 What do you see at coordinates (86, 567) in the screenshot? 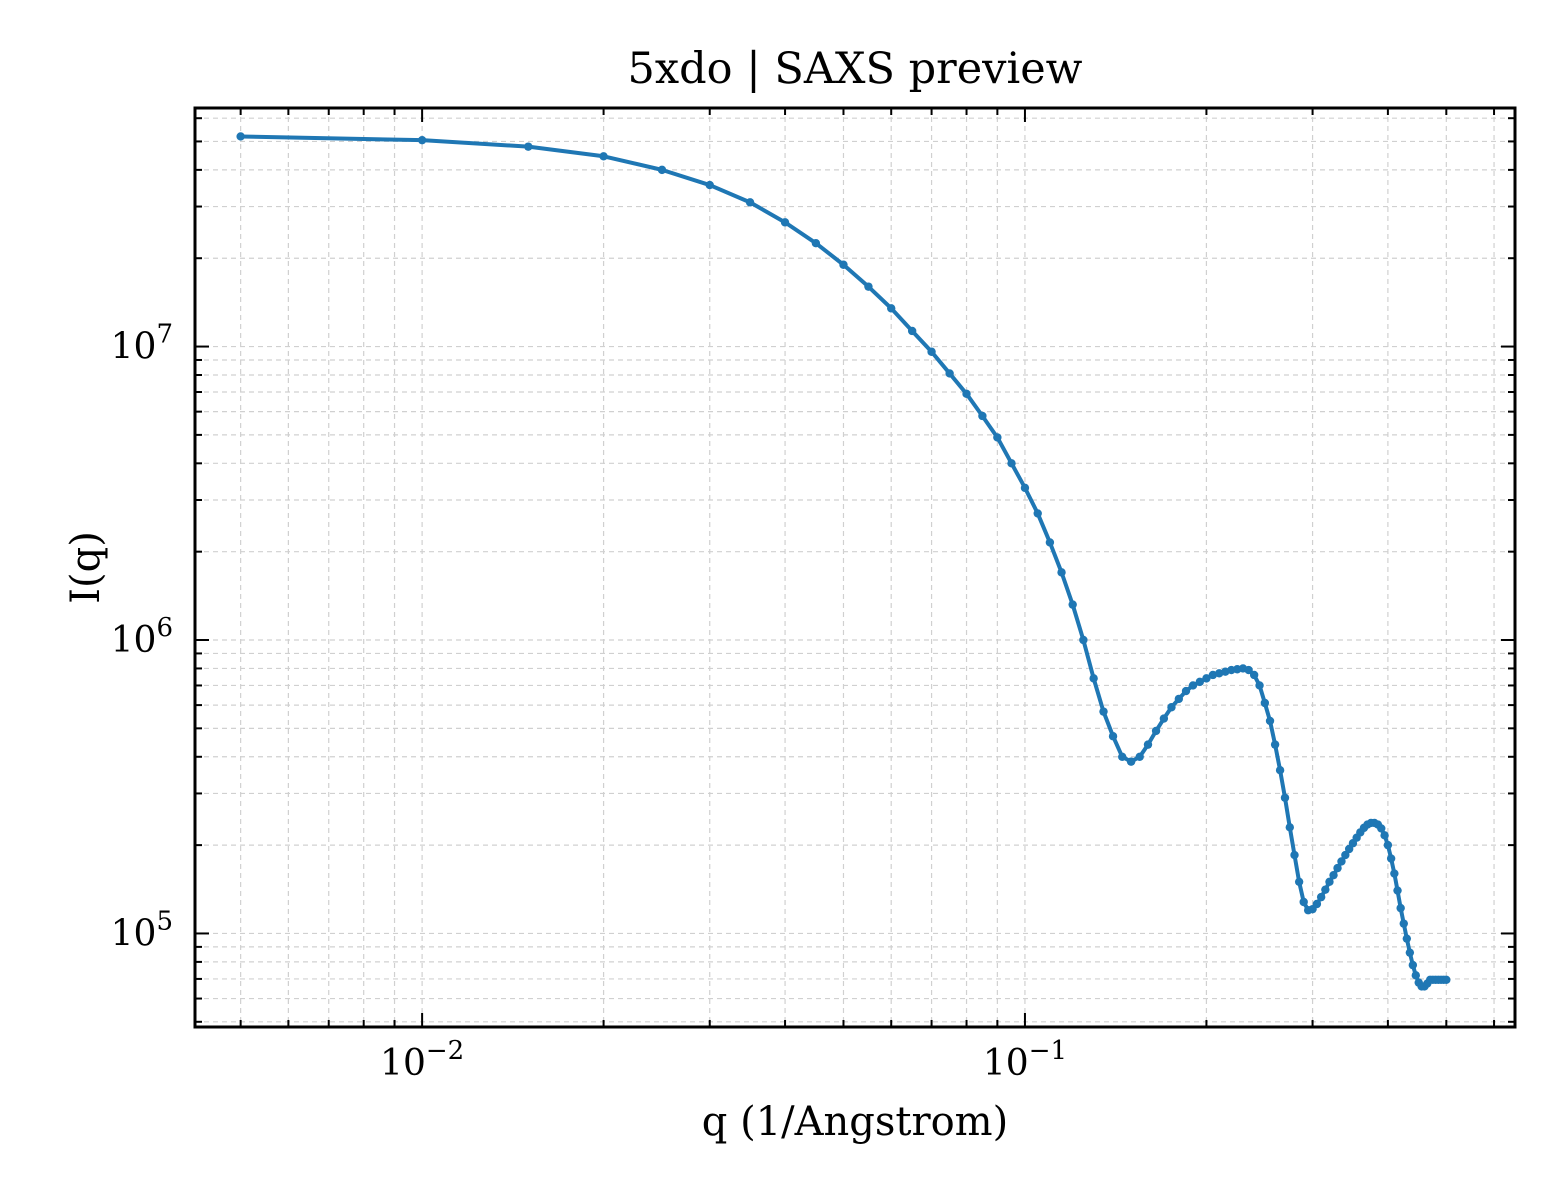
I see `y-axis-label: I(q)` at bounding box center [86, 567].